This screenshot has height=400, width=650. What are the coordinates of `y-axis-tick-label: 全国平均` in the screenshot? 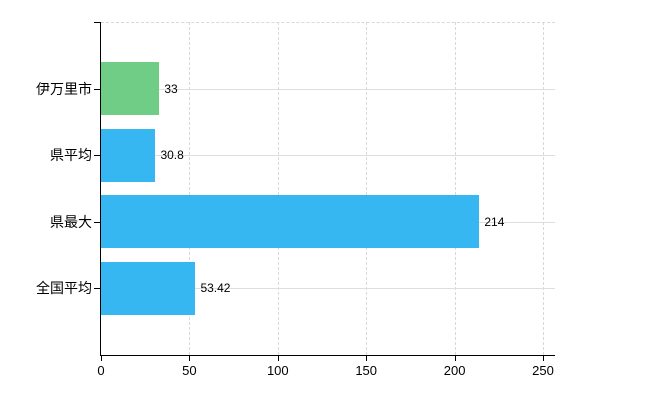 It's located at (64, 288).